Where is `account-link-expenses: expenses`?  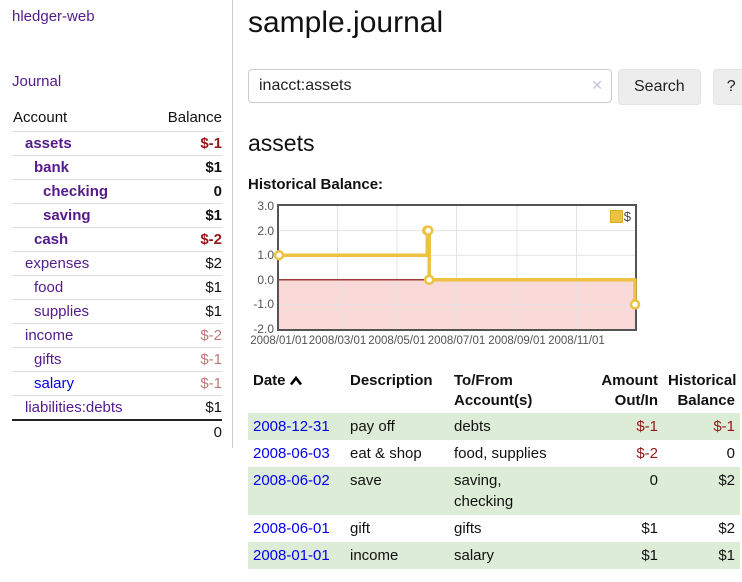 account-link-expenses: expenses is located at coordinates (57, 263).